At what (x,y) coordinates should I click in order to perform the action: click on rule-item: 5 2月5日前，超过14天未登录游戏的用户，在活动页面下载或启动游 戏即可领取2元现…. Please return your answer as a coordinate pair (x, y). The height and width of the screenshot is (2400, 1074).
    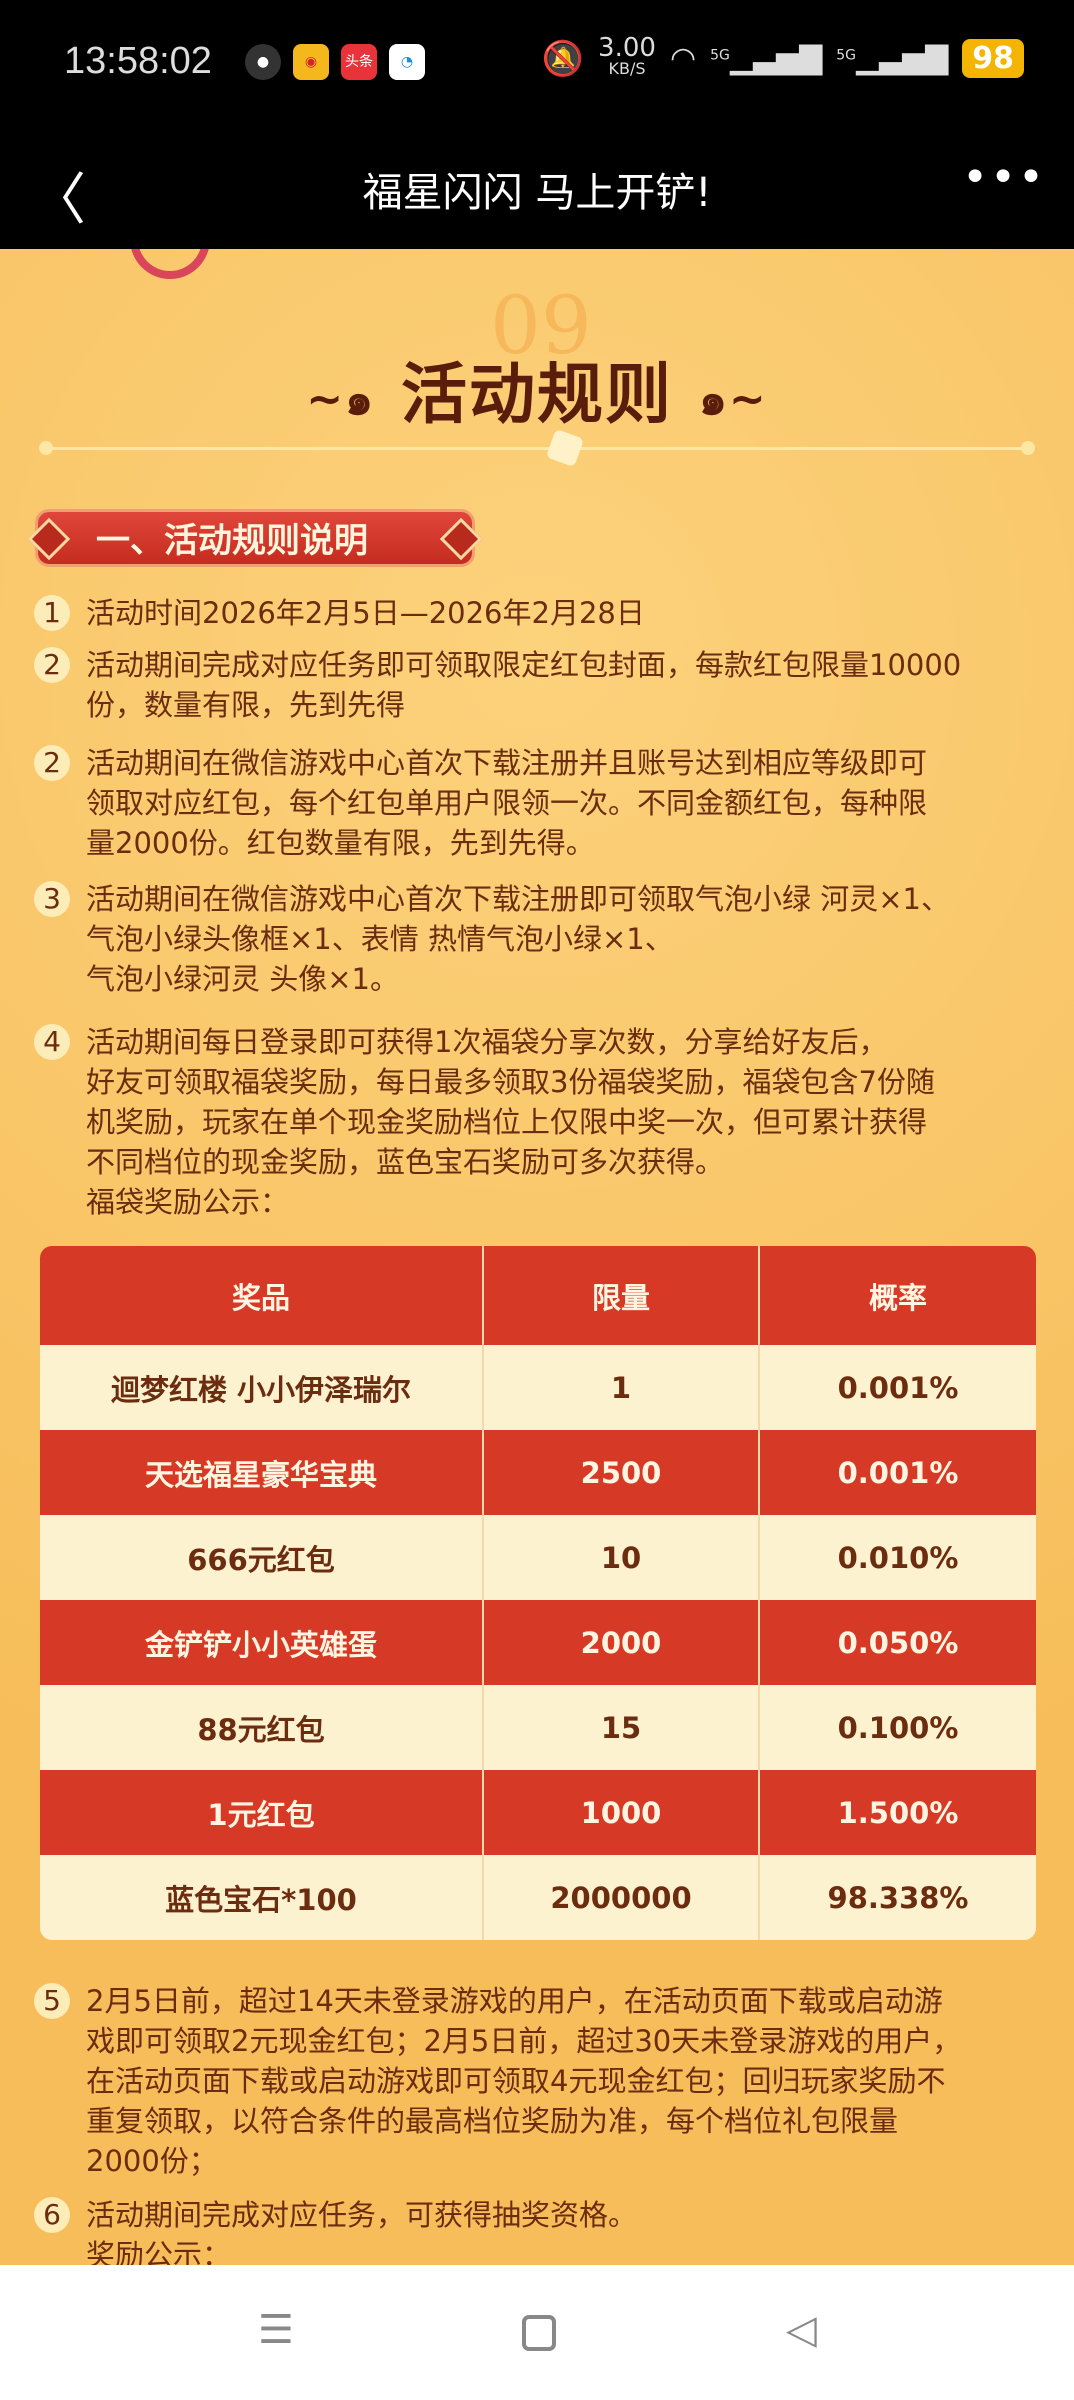
    Looking at the image, I should click on (540, 2081).